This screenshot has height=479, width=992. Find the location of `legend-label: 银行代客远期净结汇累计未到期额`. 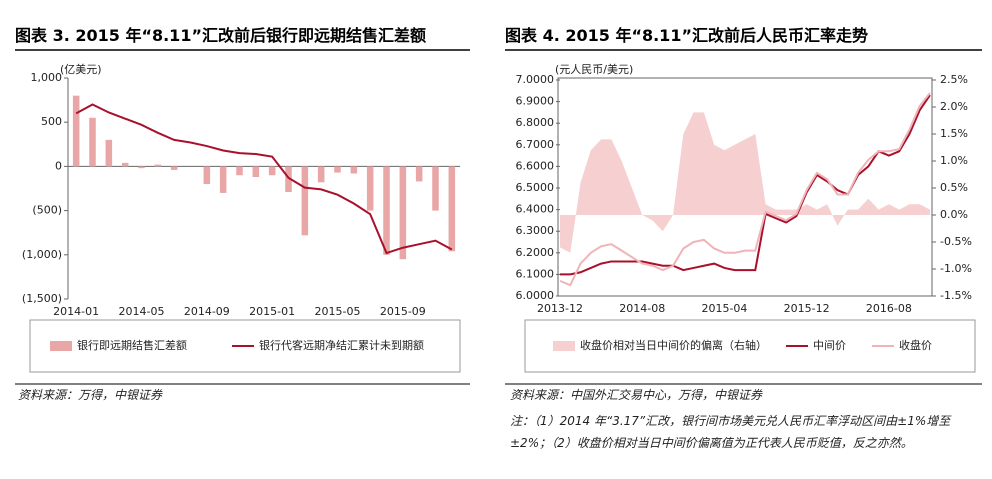

legend-label: 银行代客远期净结汇累计未到期额 is located at coordinates (341, 345).